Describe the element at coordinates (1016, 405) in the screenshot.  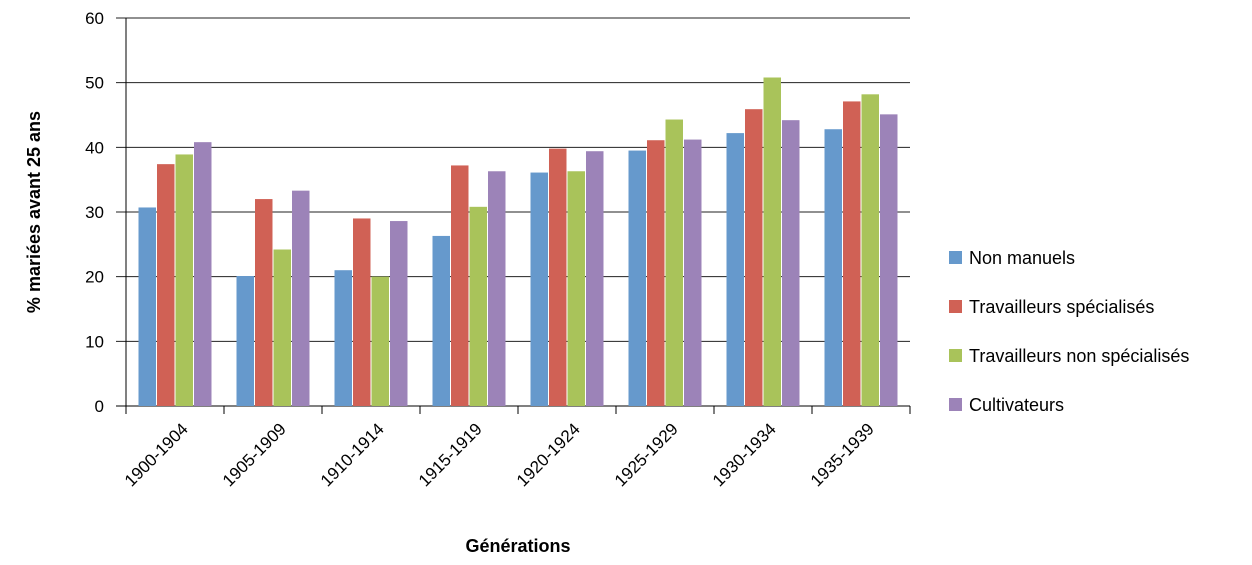
I see `legend-label: Cultivateurs` at that location.